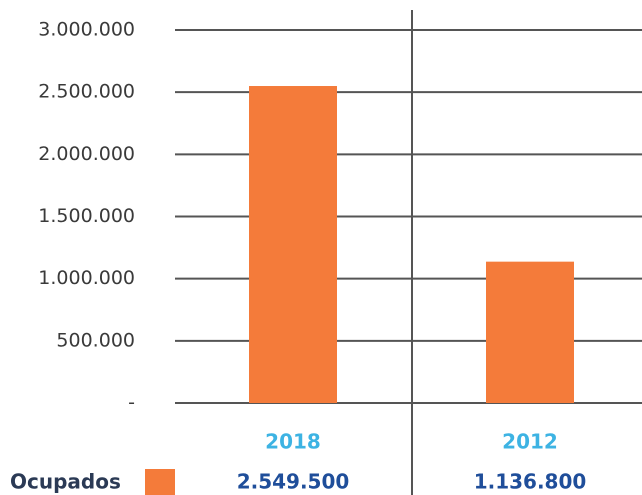  I want to click on y-tick-label: 1.000.000, so click(86, 278).